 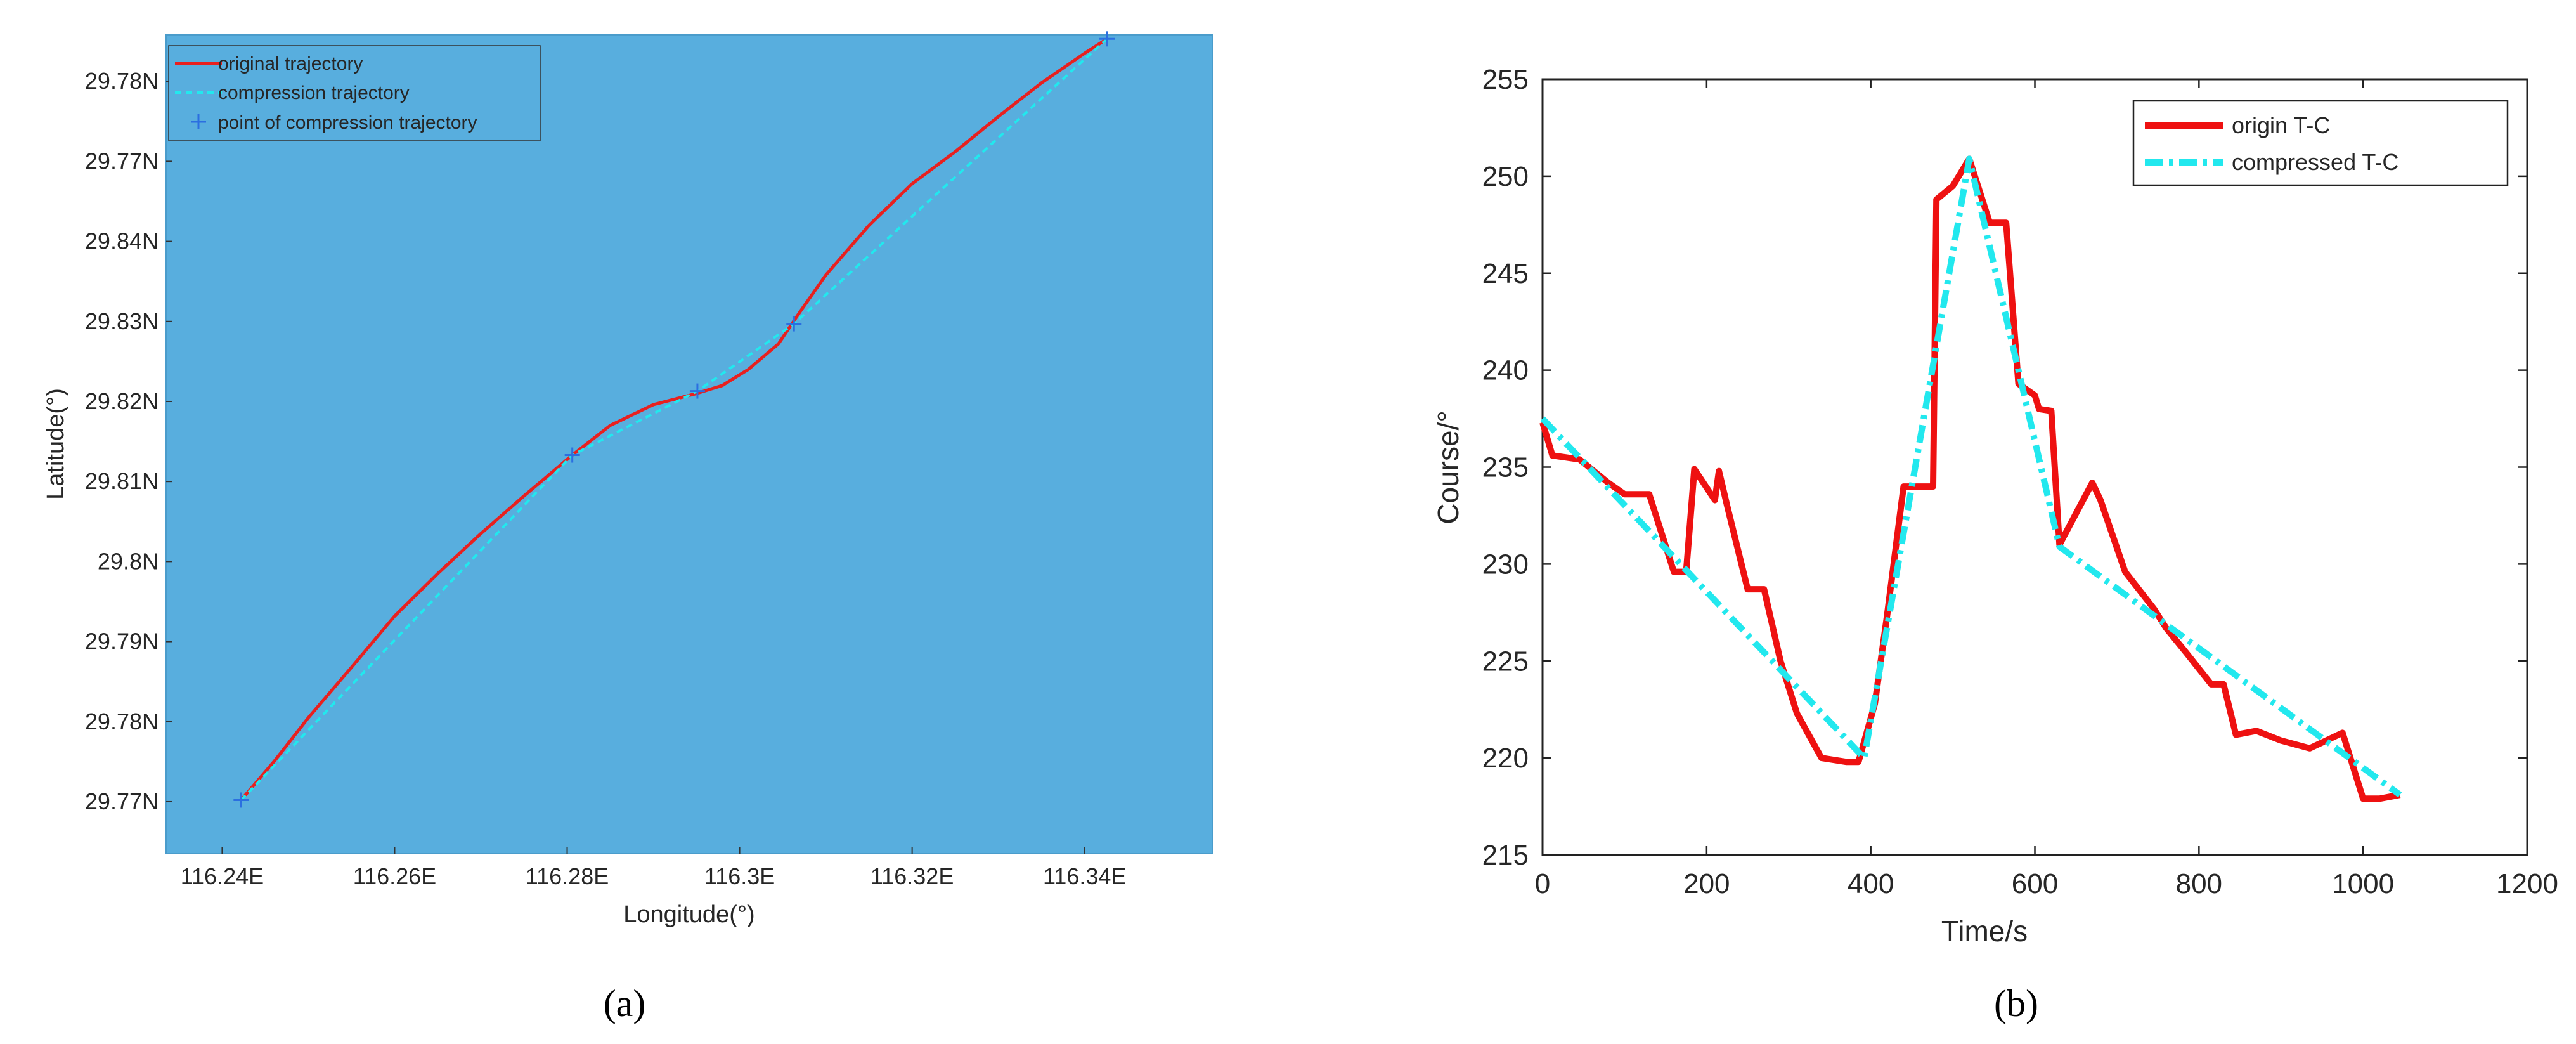 I want to click on x-tick-label-a: 116.28E, so click(x=567, y=876).